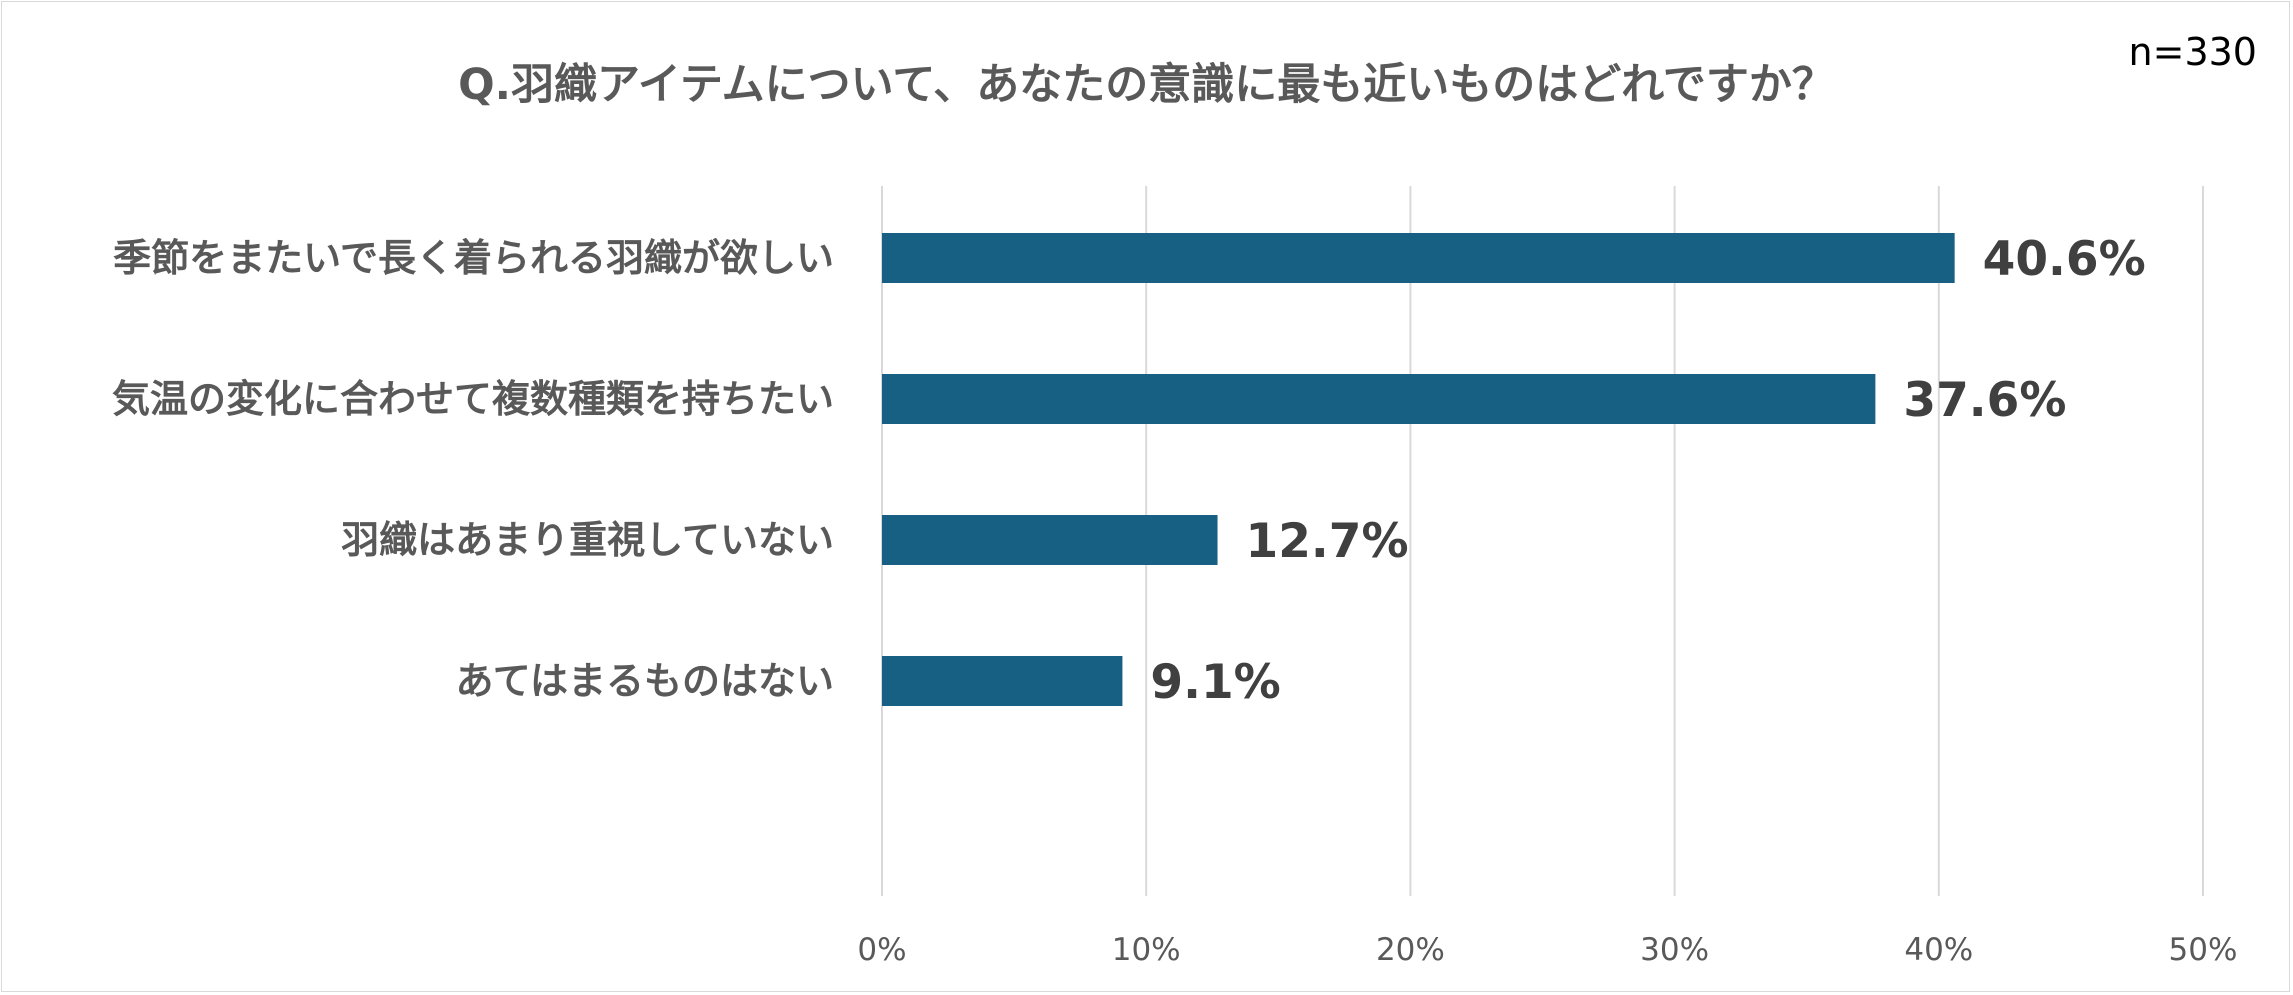 The height and width of the screenshot is (995, 2293). What do you see at coordinates (587, 540) in the screenshot?
I see `category-label: 羽織はあまり重視していない` at bounding box center [587, 540].